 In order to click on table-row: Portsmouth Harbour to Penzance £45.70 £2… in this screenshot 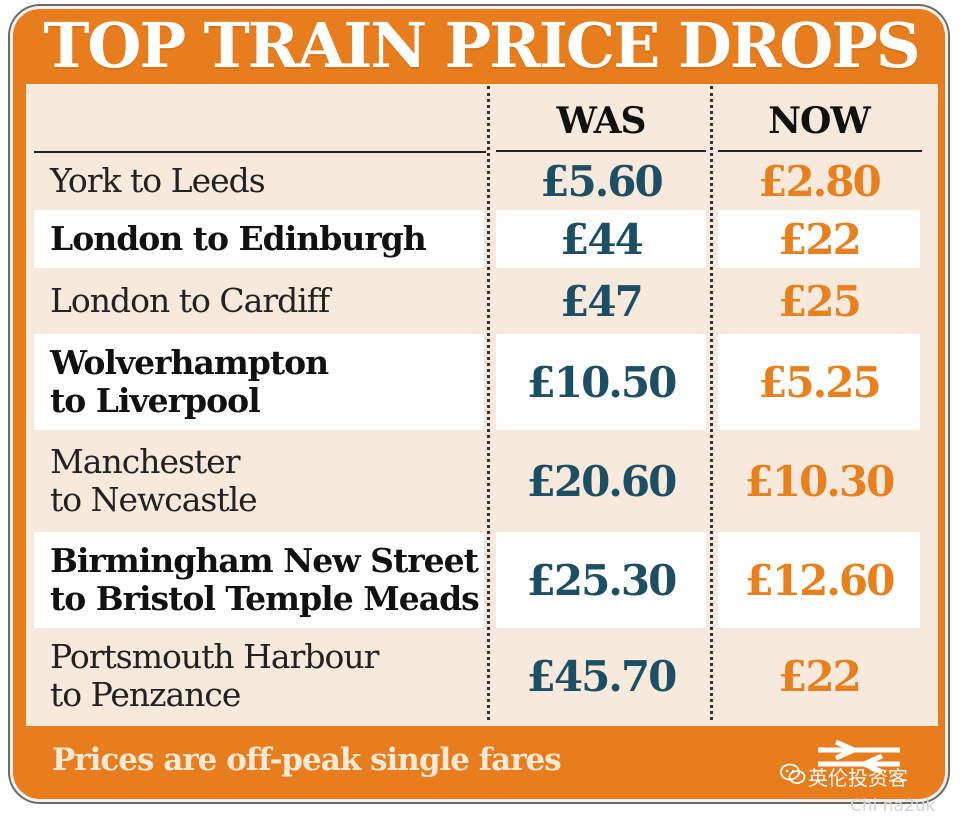, I will do `click(477, 676)`.